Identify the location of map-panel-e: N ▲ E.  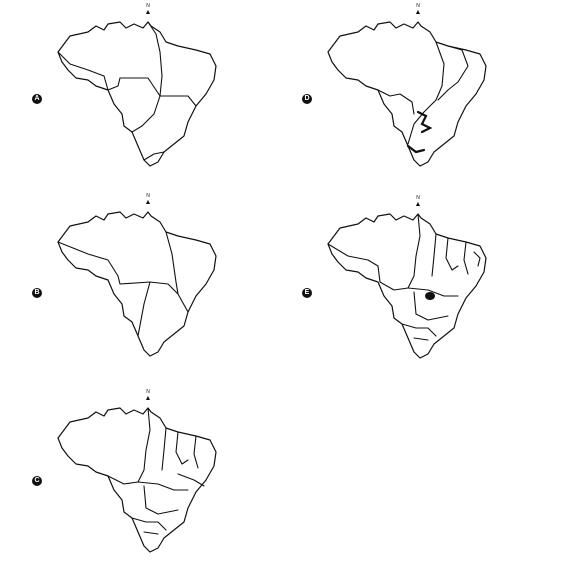
(410, 280).